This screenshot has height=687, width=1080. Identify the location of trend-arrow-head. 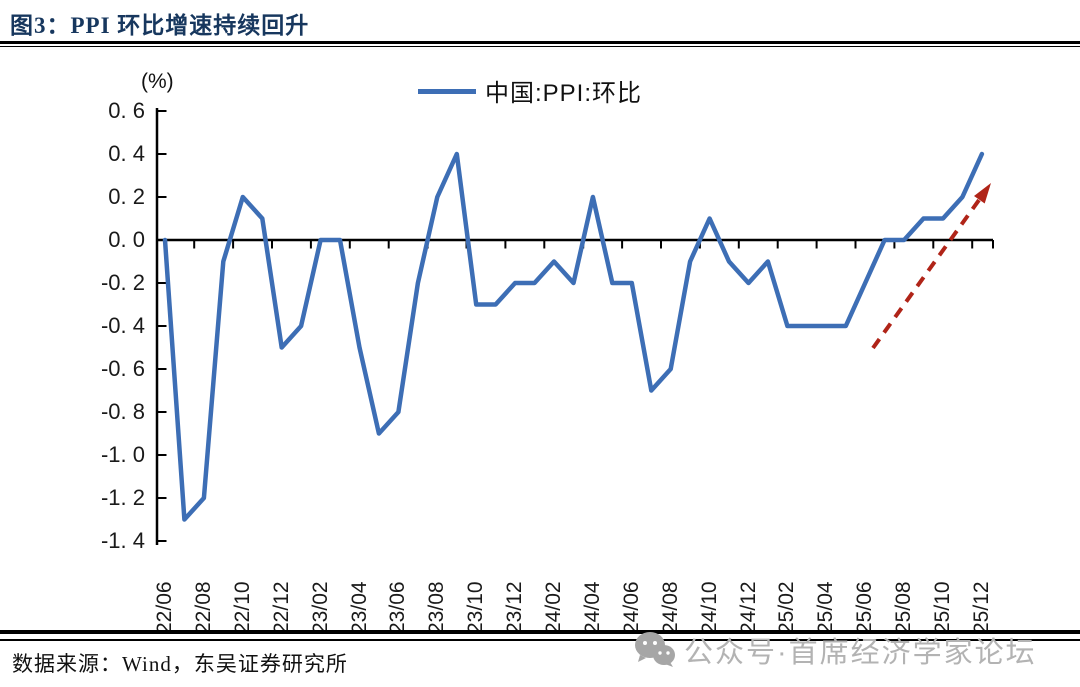
(982, 193).